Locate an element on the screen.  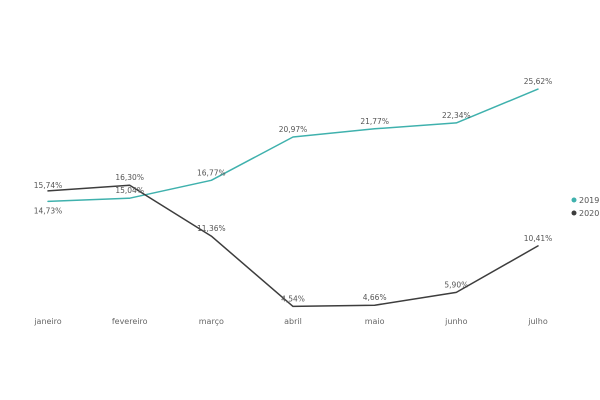
x-tick-label-1: fevereiro is located at coordinates (130, 321).